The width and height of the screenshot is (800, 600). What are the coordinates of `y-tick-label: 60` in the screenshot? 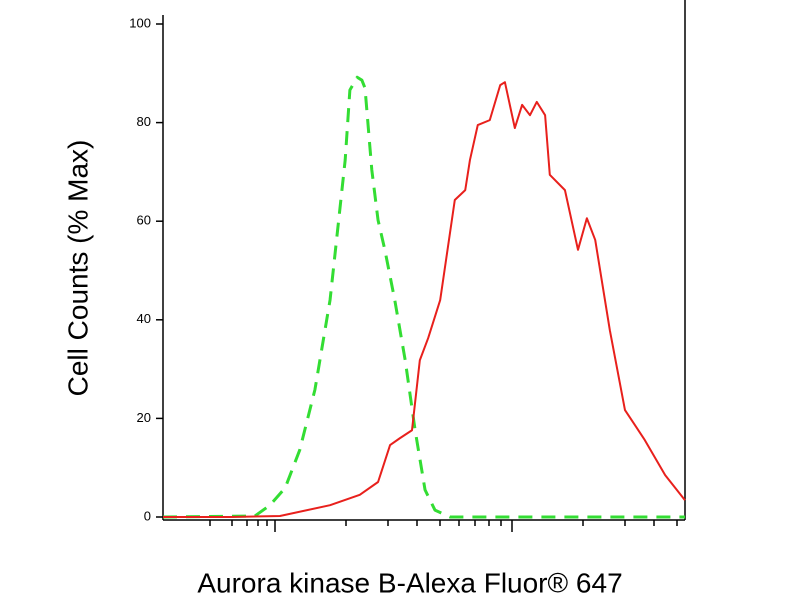 It's located at (144, 220).